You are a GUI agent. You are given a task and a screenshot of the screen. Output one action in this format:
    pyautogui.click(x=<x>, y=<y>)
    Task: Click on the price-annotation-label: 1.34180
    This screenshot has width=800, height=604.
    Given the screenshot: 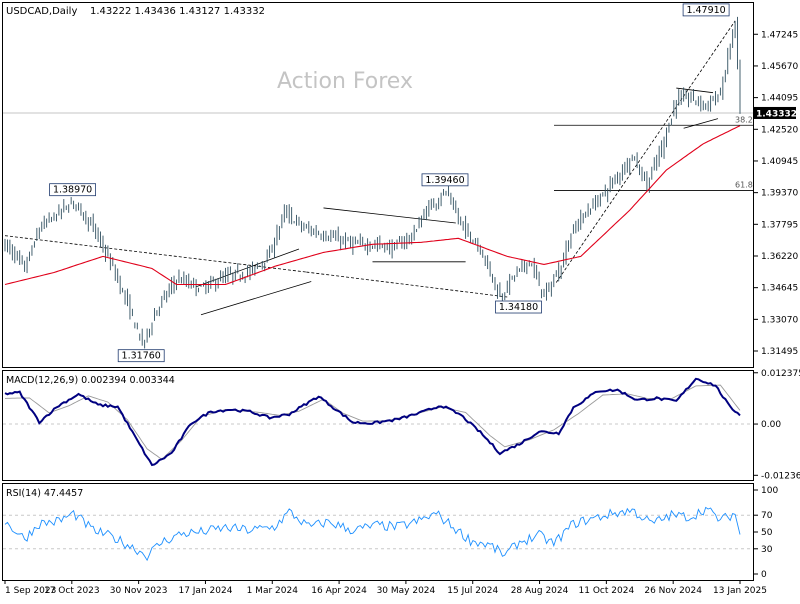 What is the action you would take?
    pyautogui.click(x=518, y=307)
    